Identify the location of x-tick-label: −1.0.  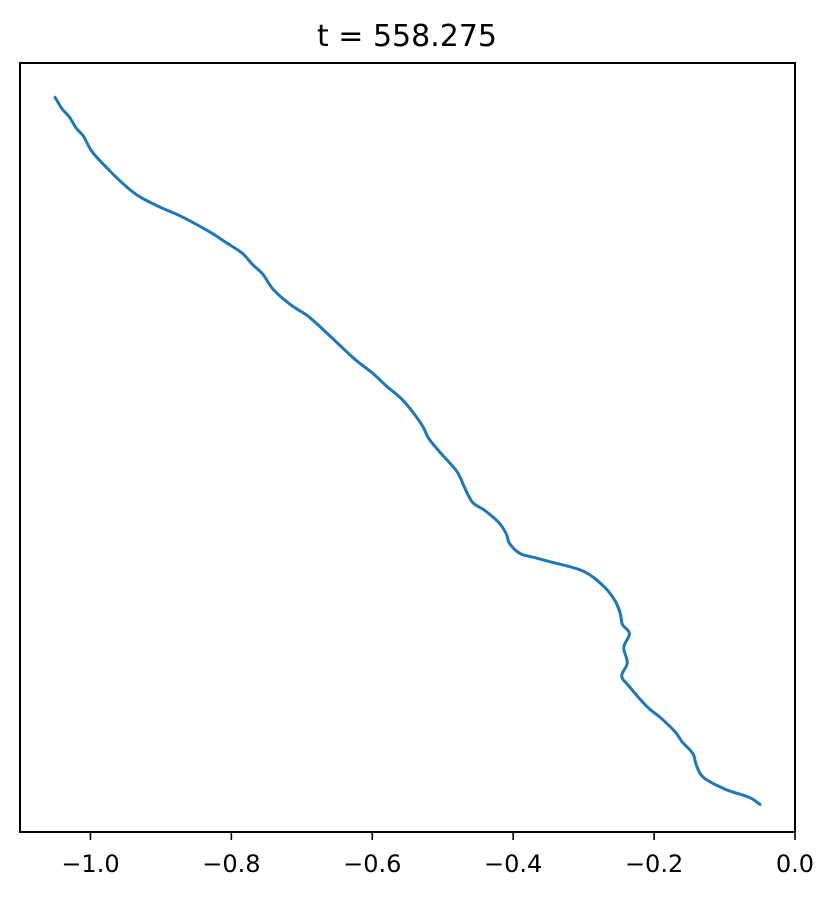
(90, 864).